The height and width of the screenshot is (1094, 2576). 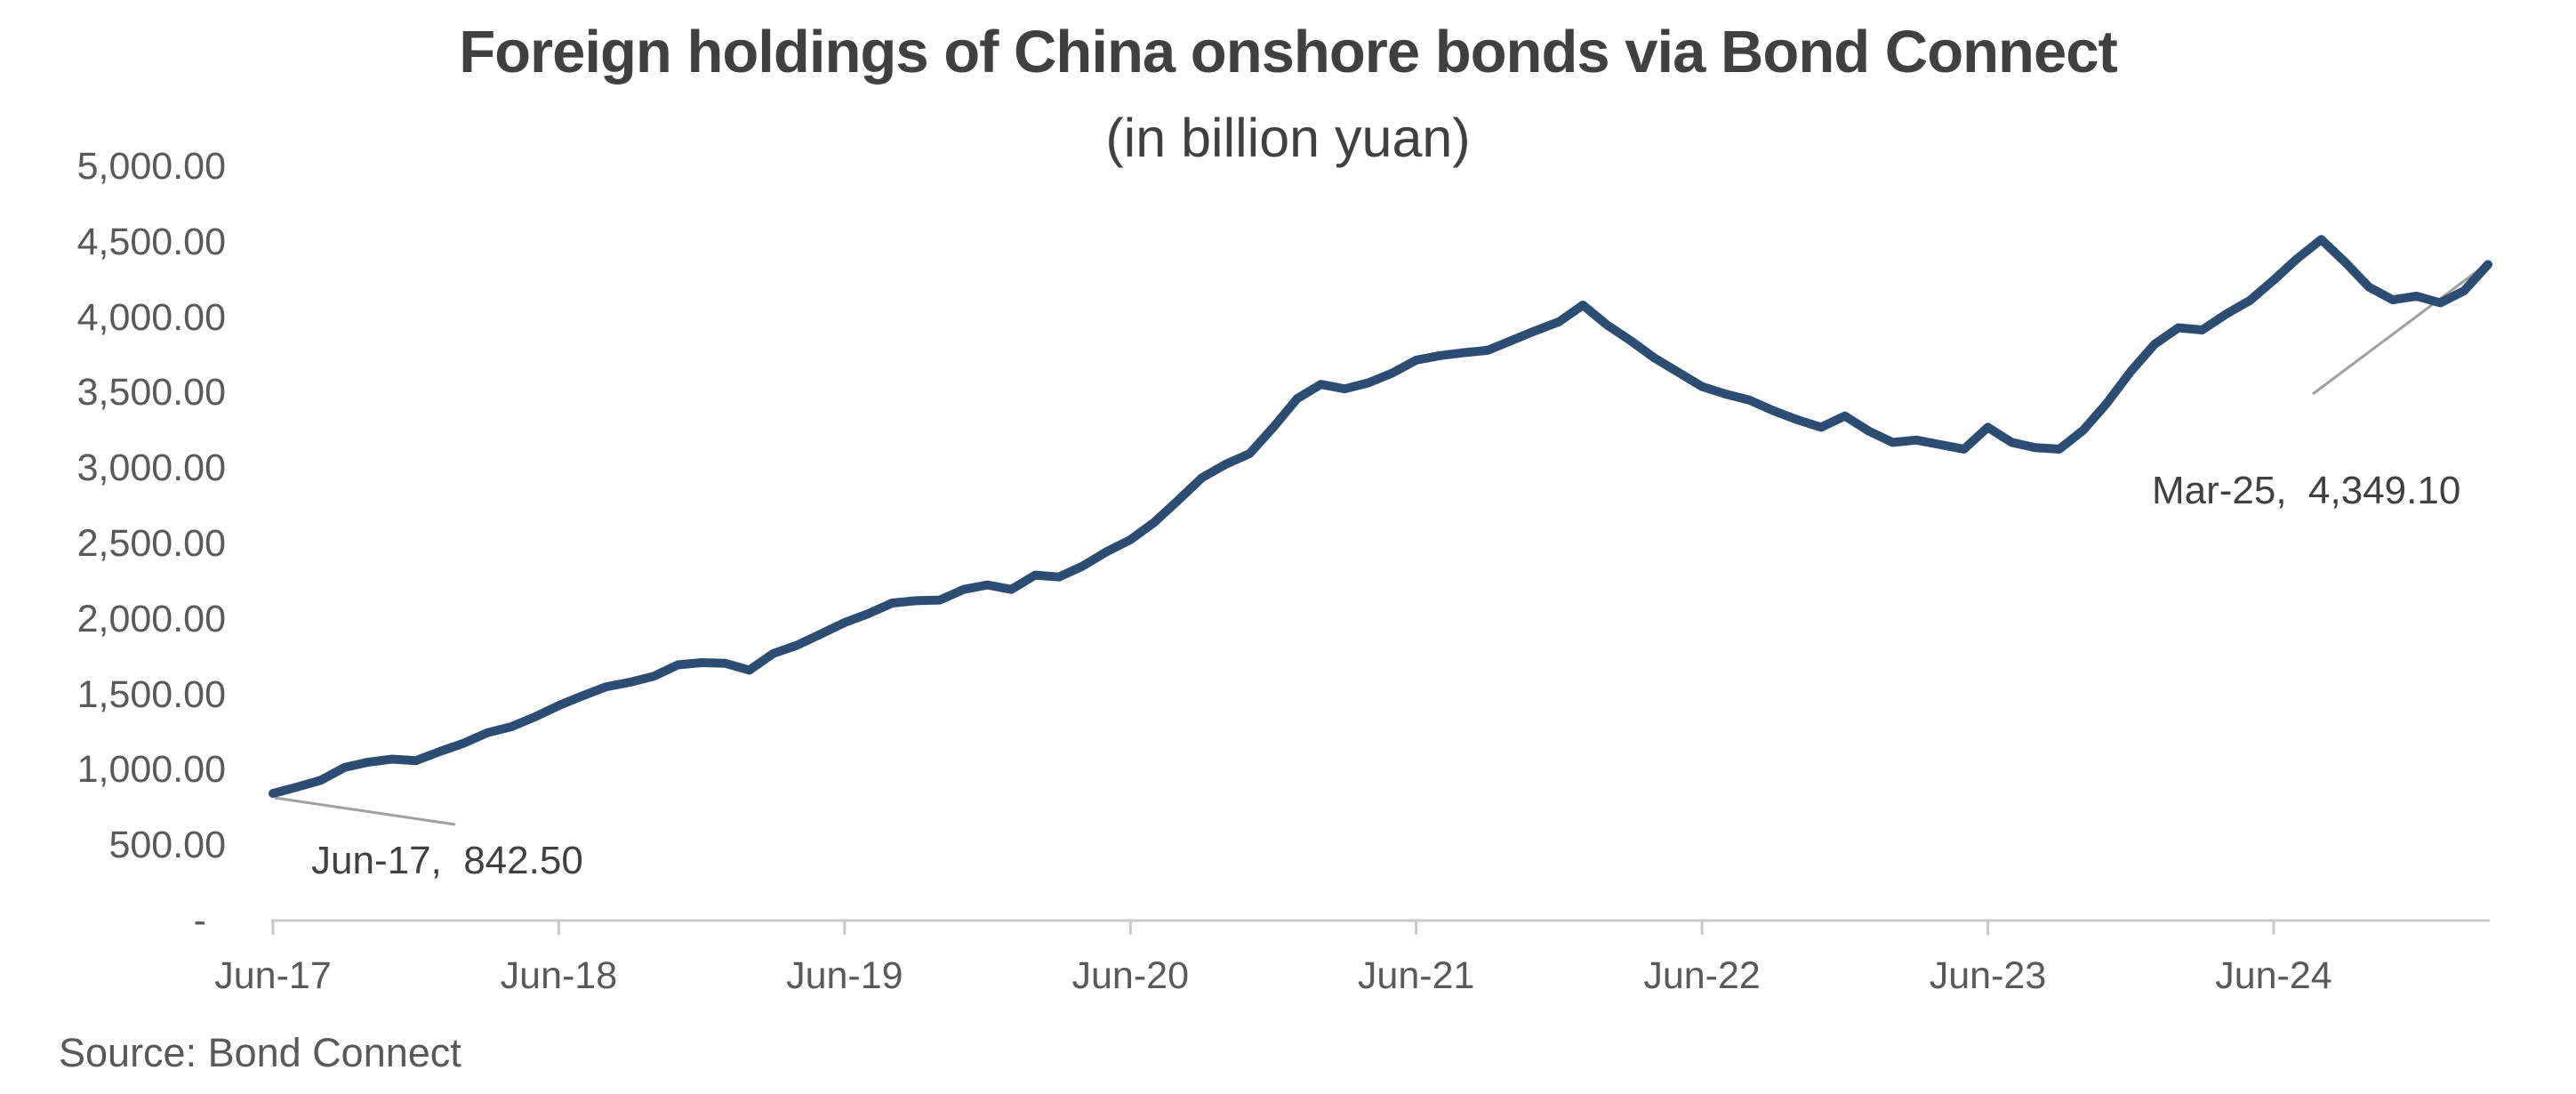 What do you see at coordinates (151, 694) in the screenshot?
I see `y-axis-tick-label: 1,500.00` at bounding box center [151, 694].